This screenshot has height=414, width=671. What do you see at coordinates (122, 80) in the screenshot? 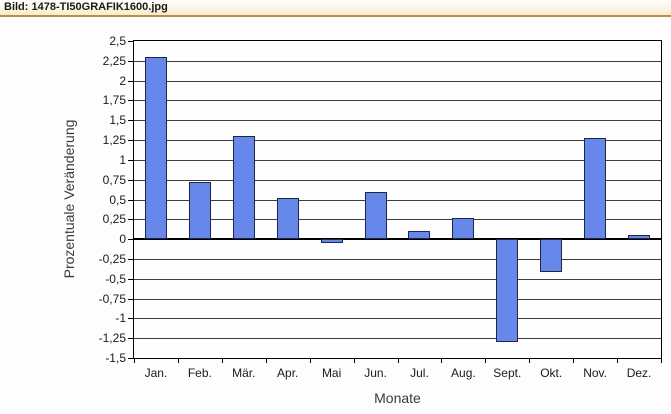
I see `y-tick-label: 2` at bounding box center [122, 80].